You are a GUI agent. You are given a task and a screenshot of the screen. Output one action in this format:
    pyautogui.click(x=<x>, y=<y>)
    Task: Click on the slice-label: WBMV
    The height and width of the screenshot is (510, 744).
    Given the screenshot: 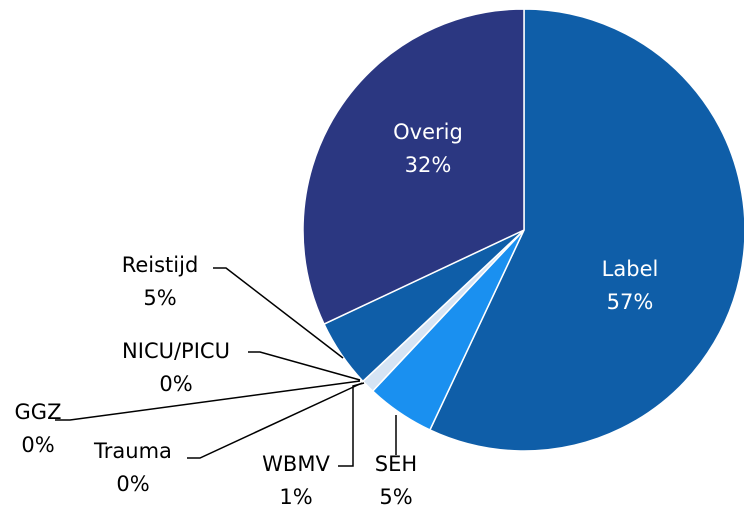 What is the action you would take?
    pyautogui.click(x=296, y=464)
    